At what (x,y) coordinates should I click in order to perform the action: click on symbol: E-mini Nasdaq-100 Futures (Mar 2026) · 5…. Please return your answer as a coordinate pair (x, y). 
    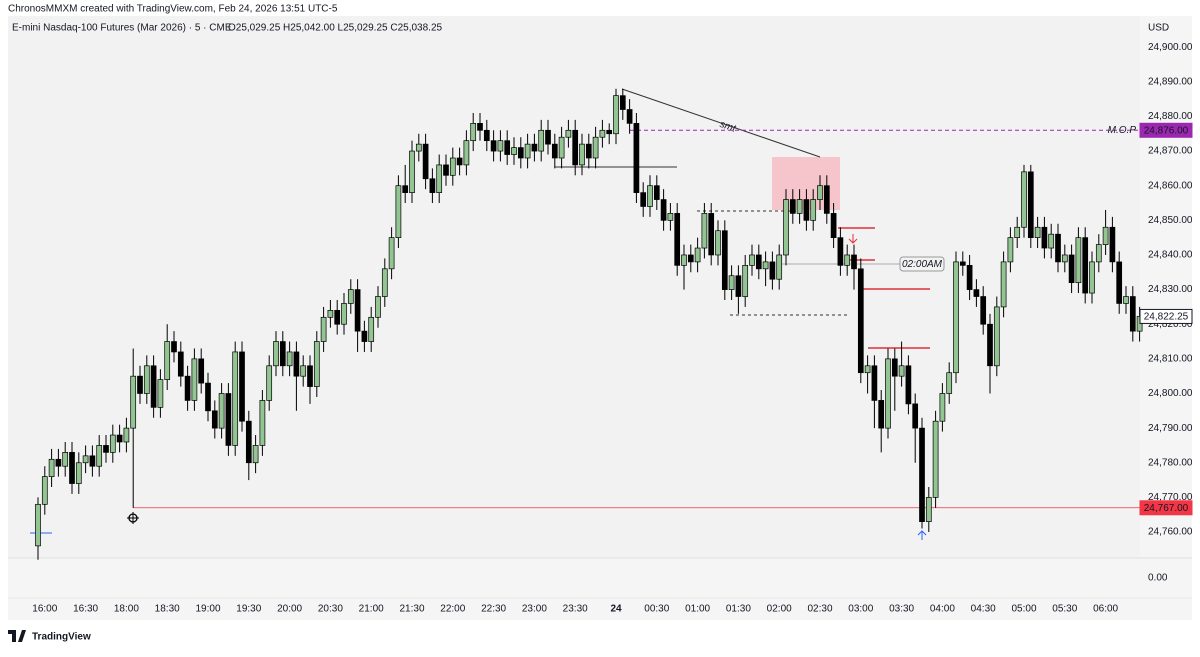
    Looking at the image, I should click on (122, 28).